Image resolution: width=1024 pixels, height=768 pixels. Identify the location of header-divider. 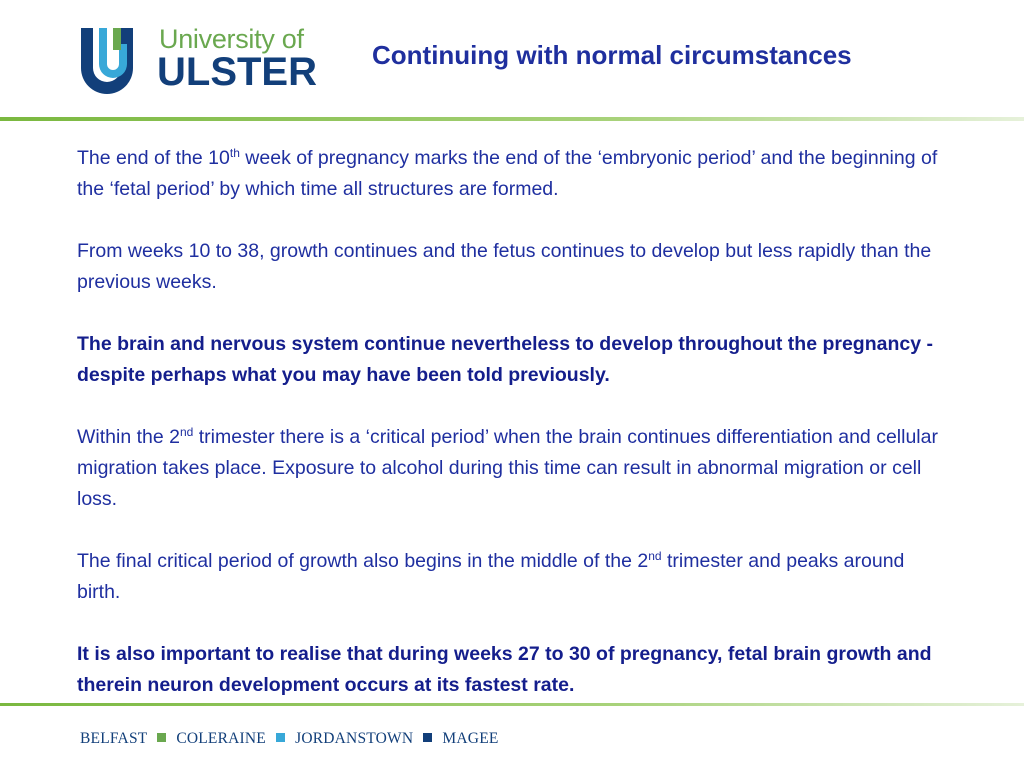
(512, 119).